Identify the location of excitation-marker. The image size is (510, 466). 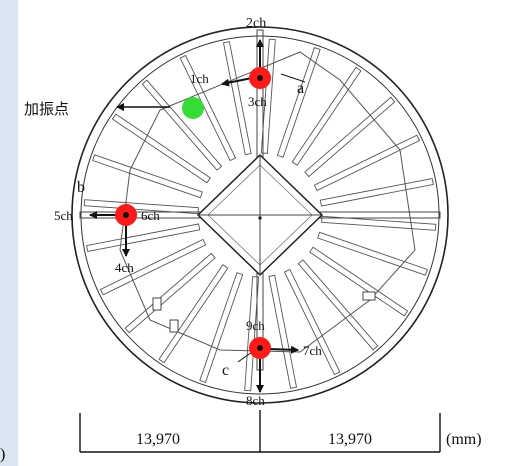
(193, 108).